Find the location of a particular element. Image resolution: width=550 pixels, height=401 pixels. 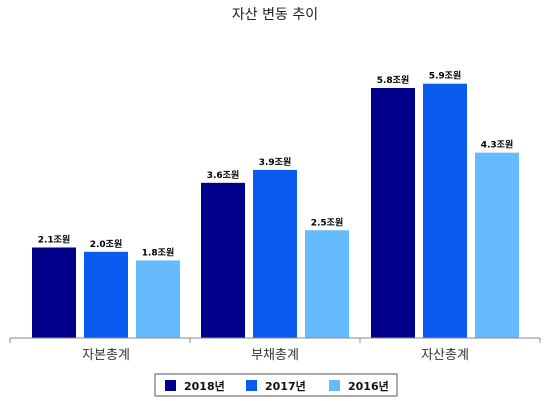

x-tick-label: 자본총계 is located at coordinates (106, 355).